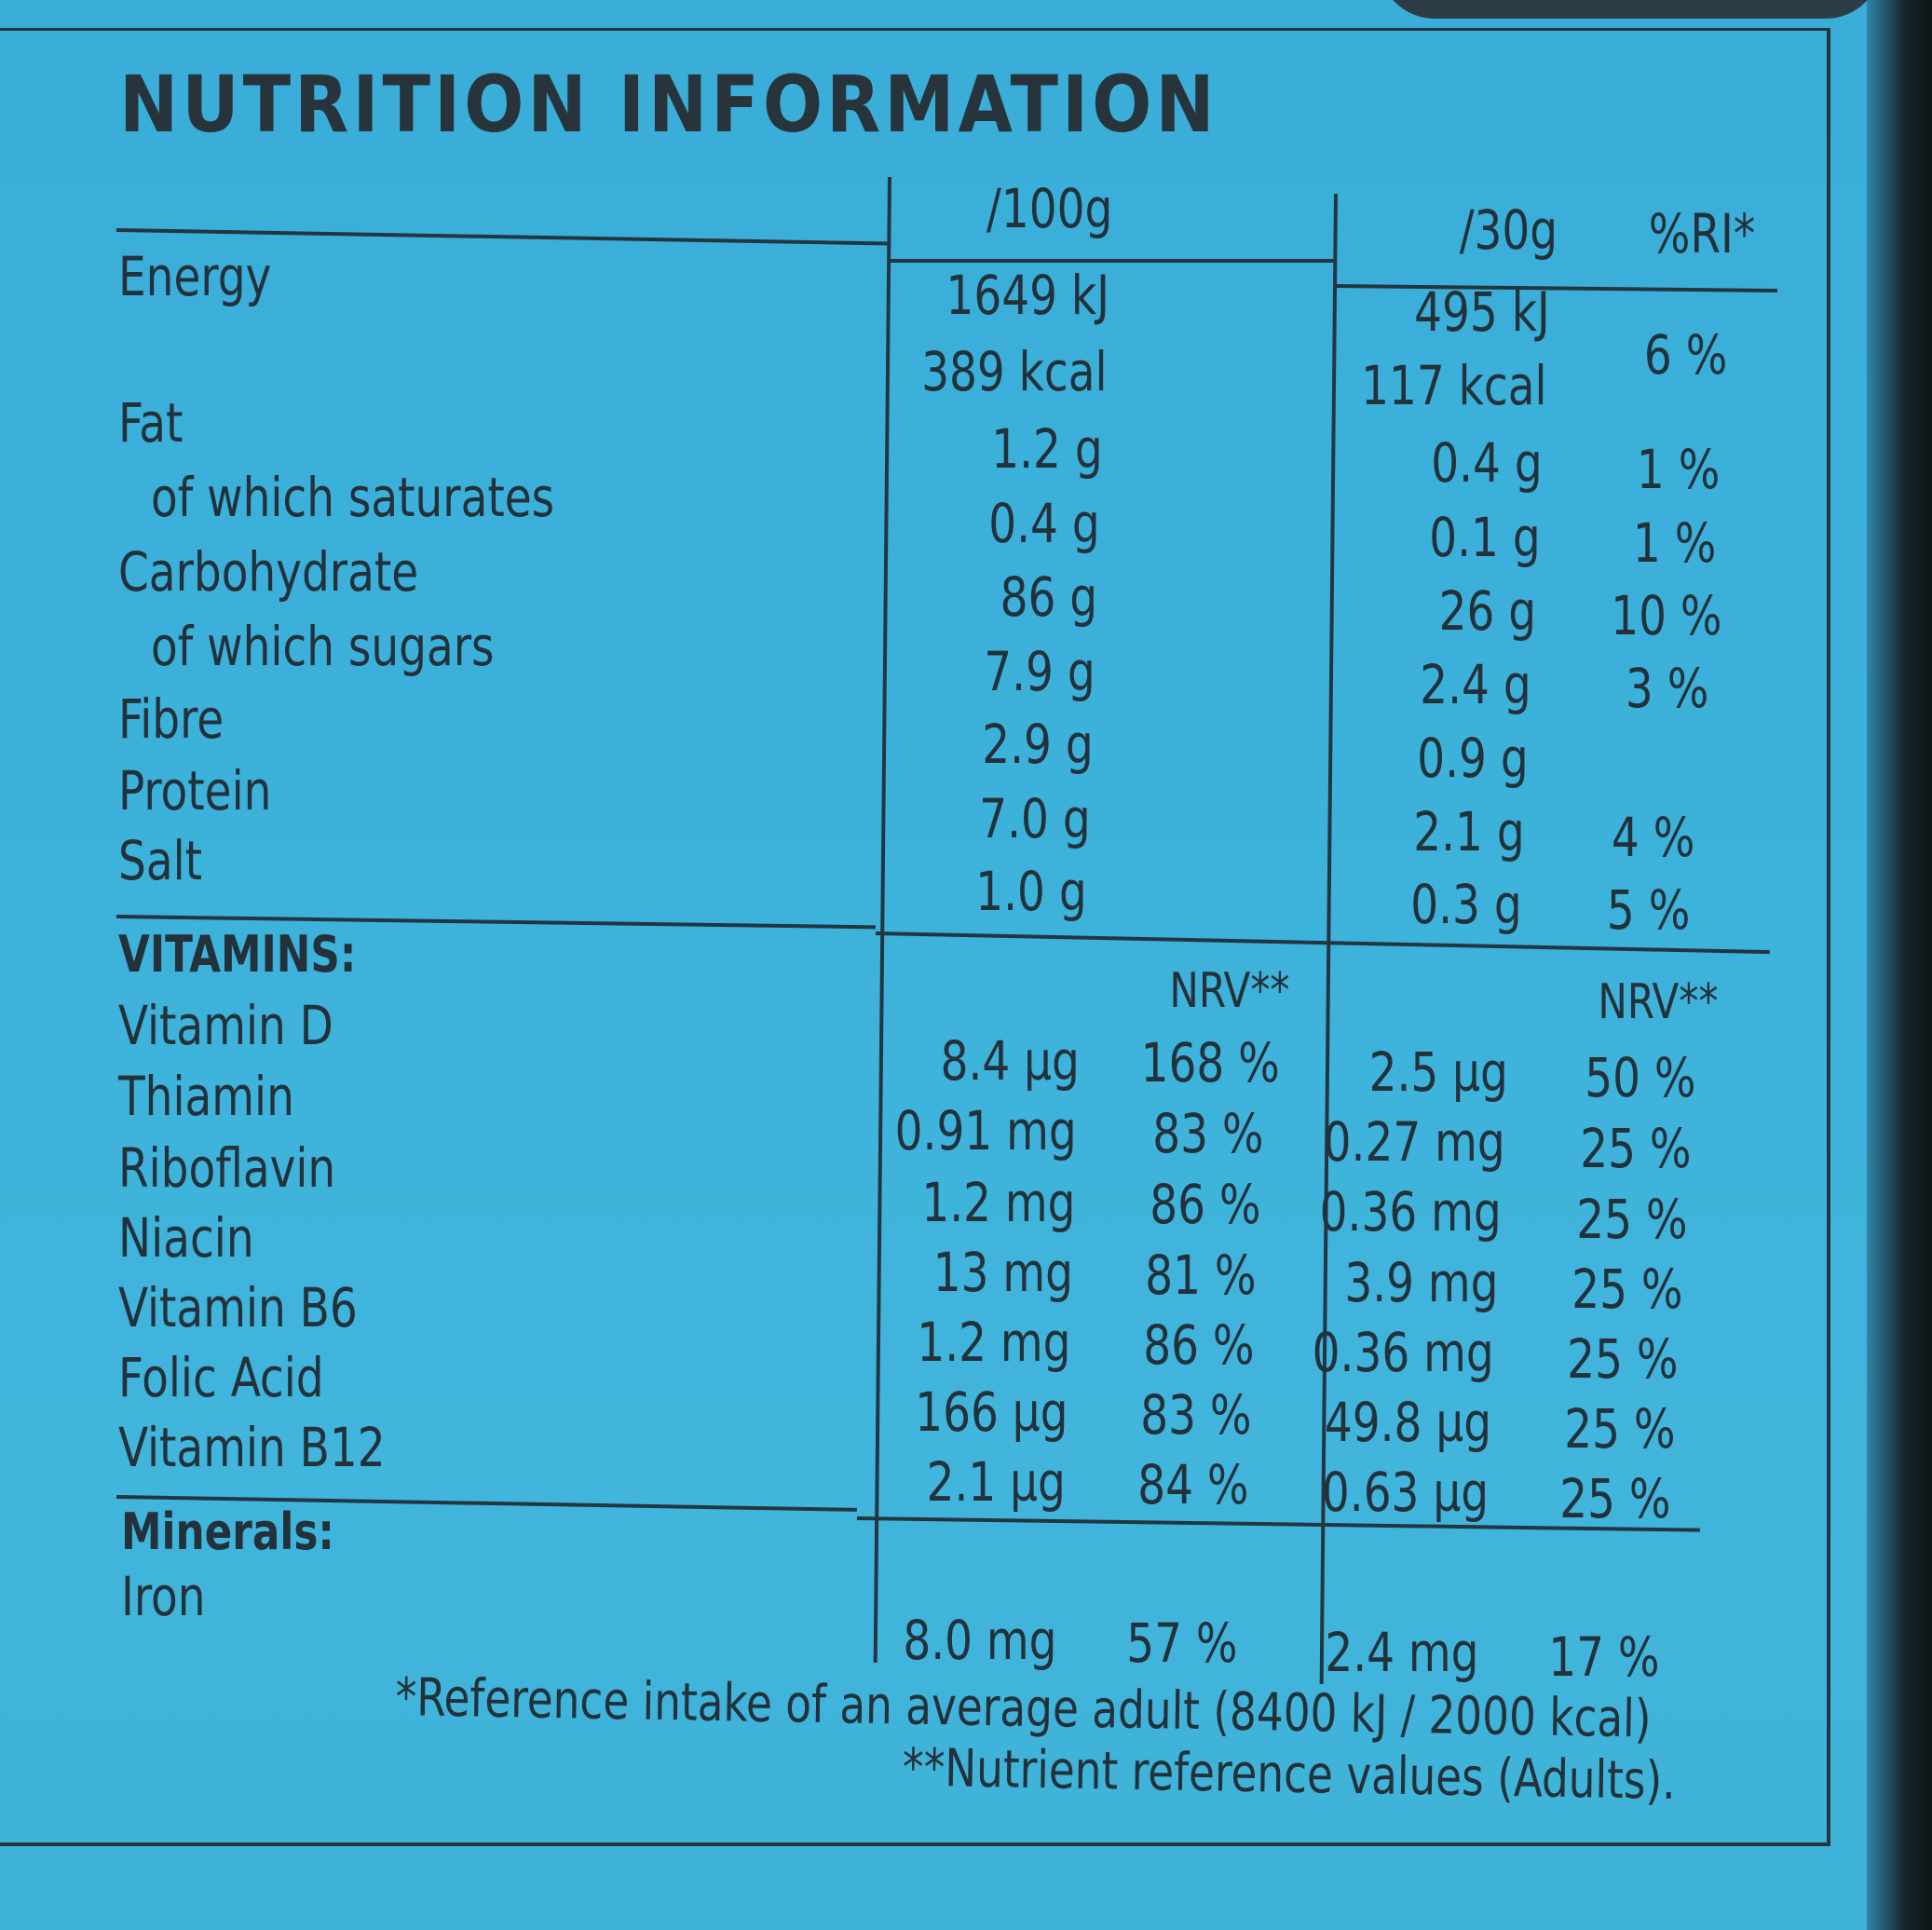 The image size is (1932, 1930). What do you see at coordinates (996, 1482) in the screenshot?
I see `vitamin-b12-per100: 2.1 µg` at bounding box center [996, 1482].